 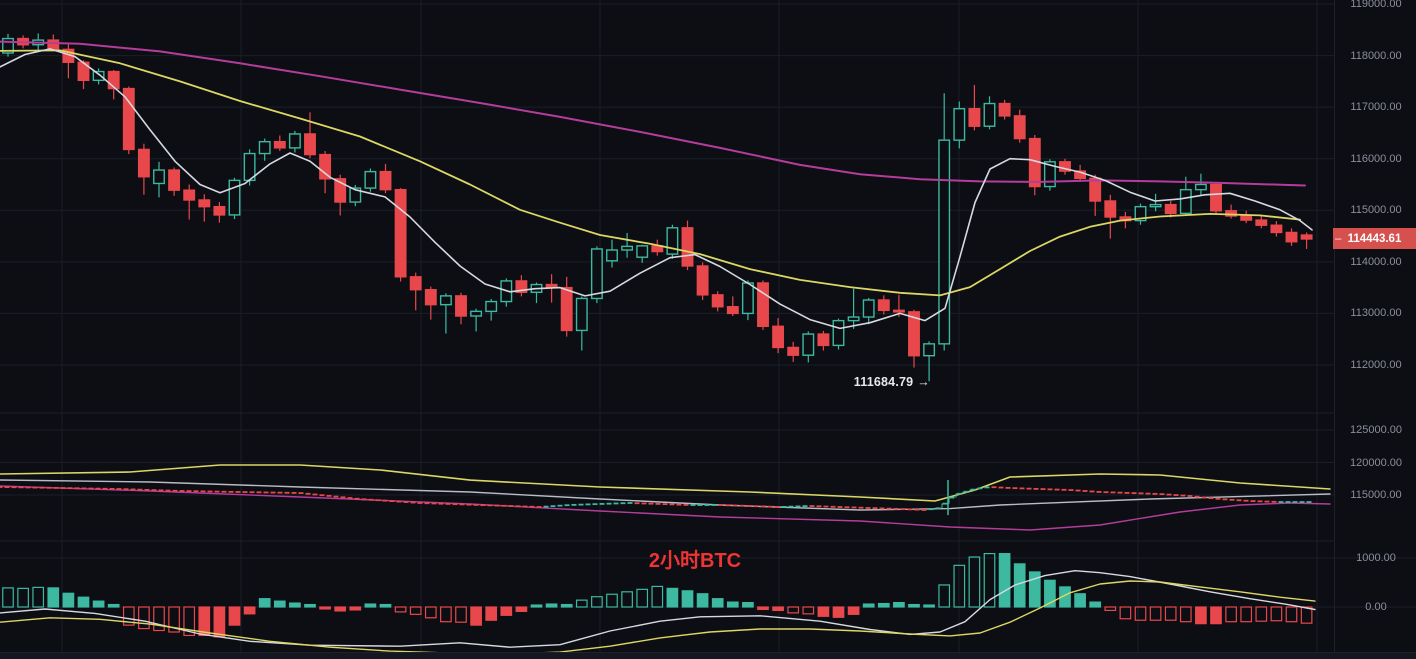 What do you see at coordinates (923, 382) in the screenshot?
I see `right-arrow-icon: →` at bounding box center [923, 382].